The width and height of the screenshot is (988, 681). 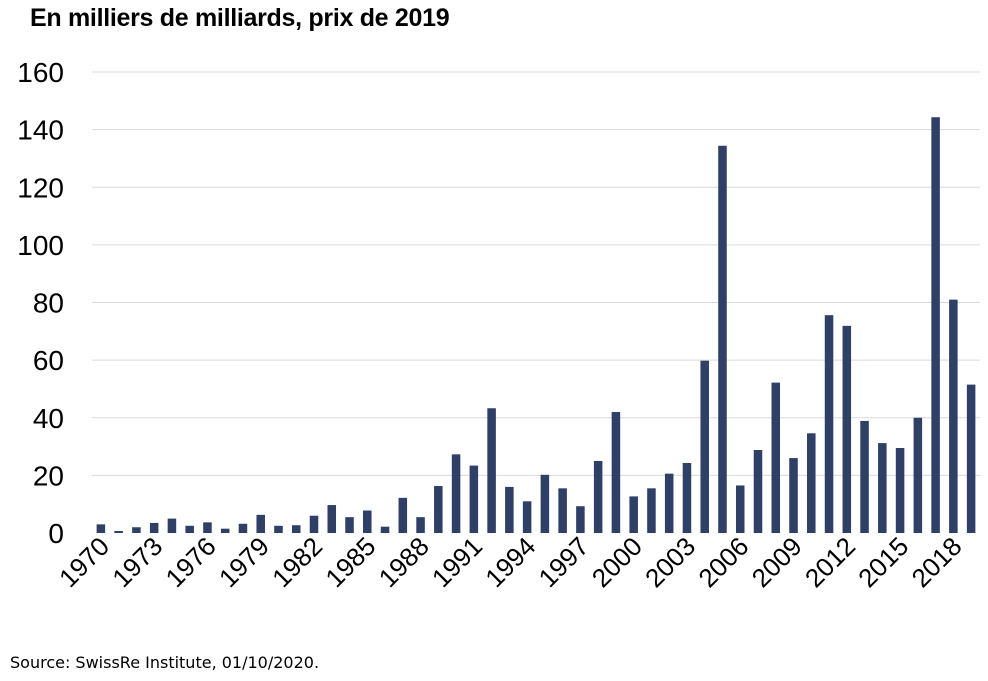 What do you see at coordinates (847, 429) in the screenshot?
I see `bar-2012` at bounding box center [847, 429].